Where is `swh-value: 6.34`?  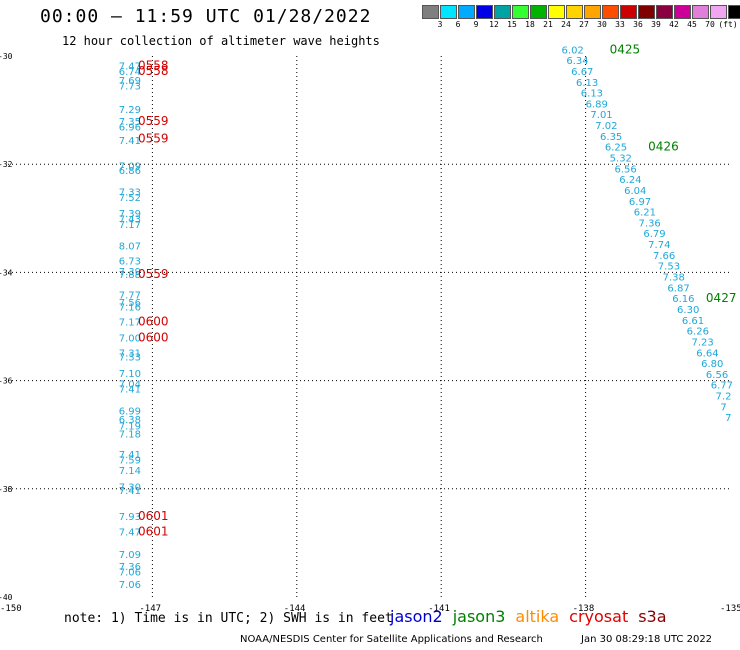 swh-value: 6.34 is located at coordinates (577, 61).